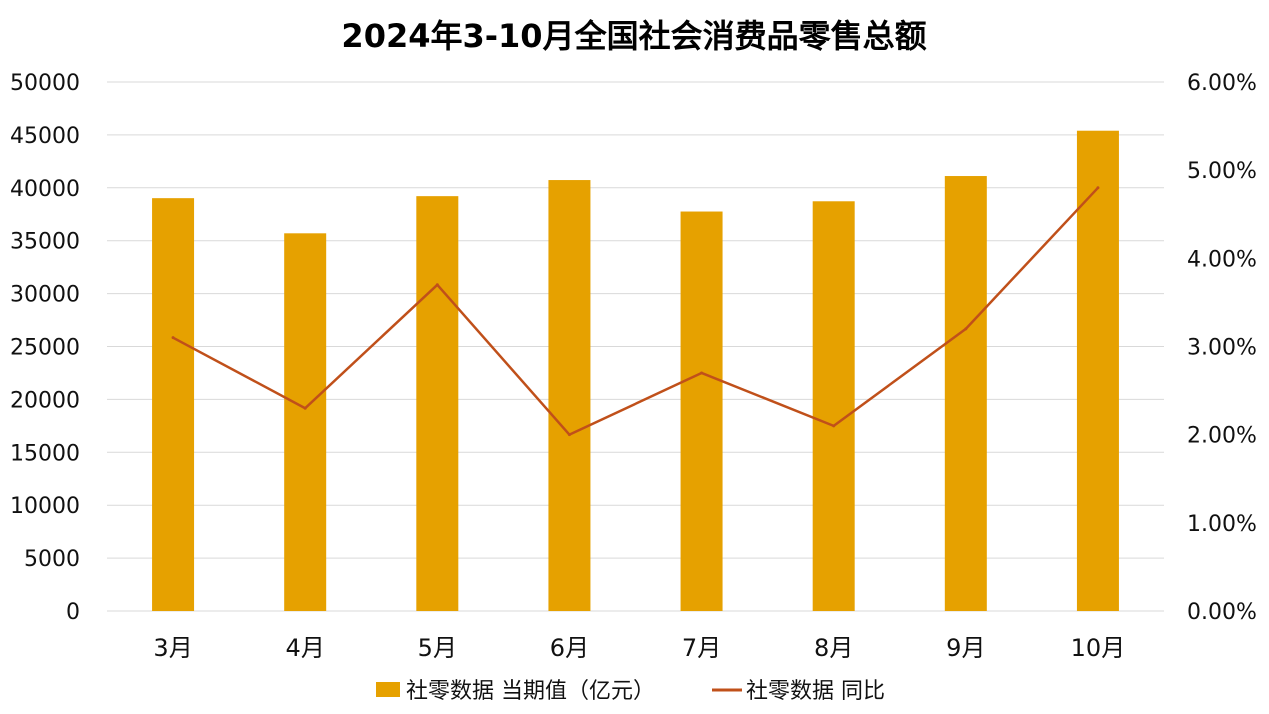 This screenshot has height=714, width=1269. What do you see at coordinates (633, 36) in the screenshot?
I see `chart-title: 2024年3-10月全国社会消费品零售总额` at bounding box center [633, 36].